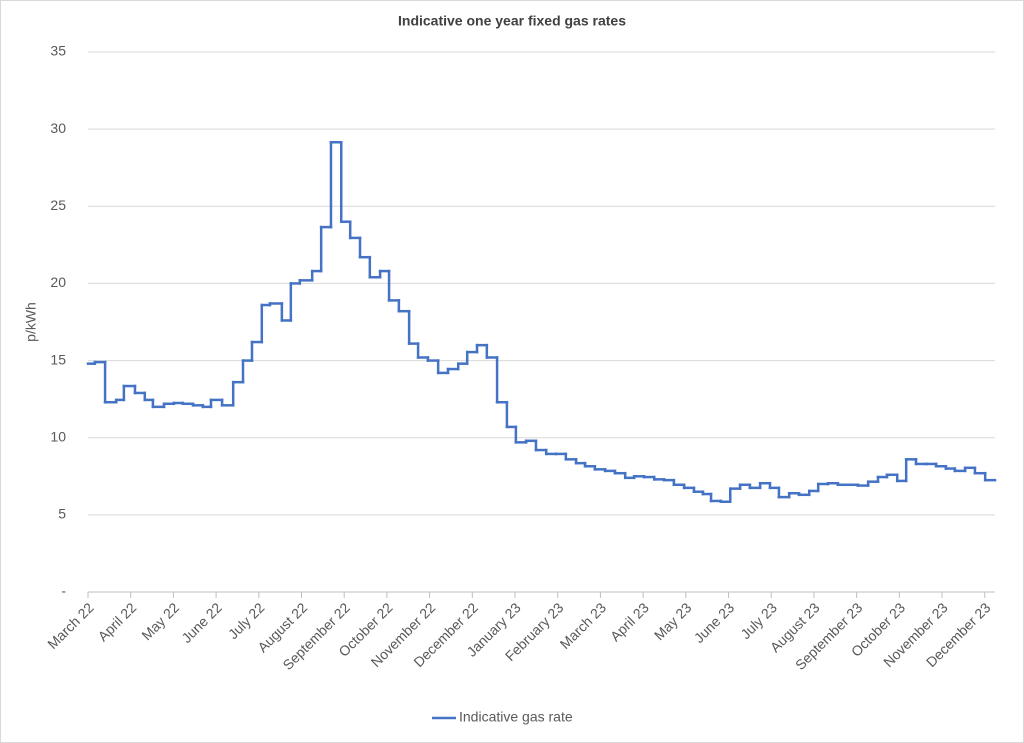 The width and height of the screenshot is (1024, 743). What do you see at coordinates (58, 436) in the screenshot?
I see `y-tick-label: 10` at bounding box center [58, 436].